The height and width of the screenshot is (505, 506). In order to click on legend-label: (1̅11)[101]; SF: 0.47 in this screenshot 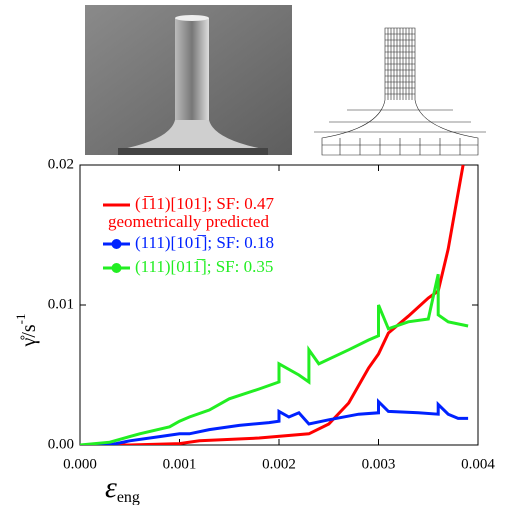, I will do `click(204, 203)`.